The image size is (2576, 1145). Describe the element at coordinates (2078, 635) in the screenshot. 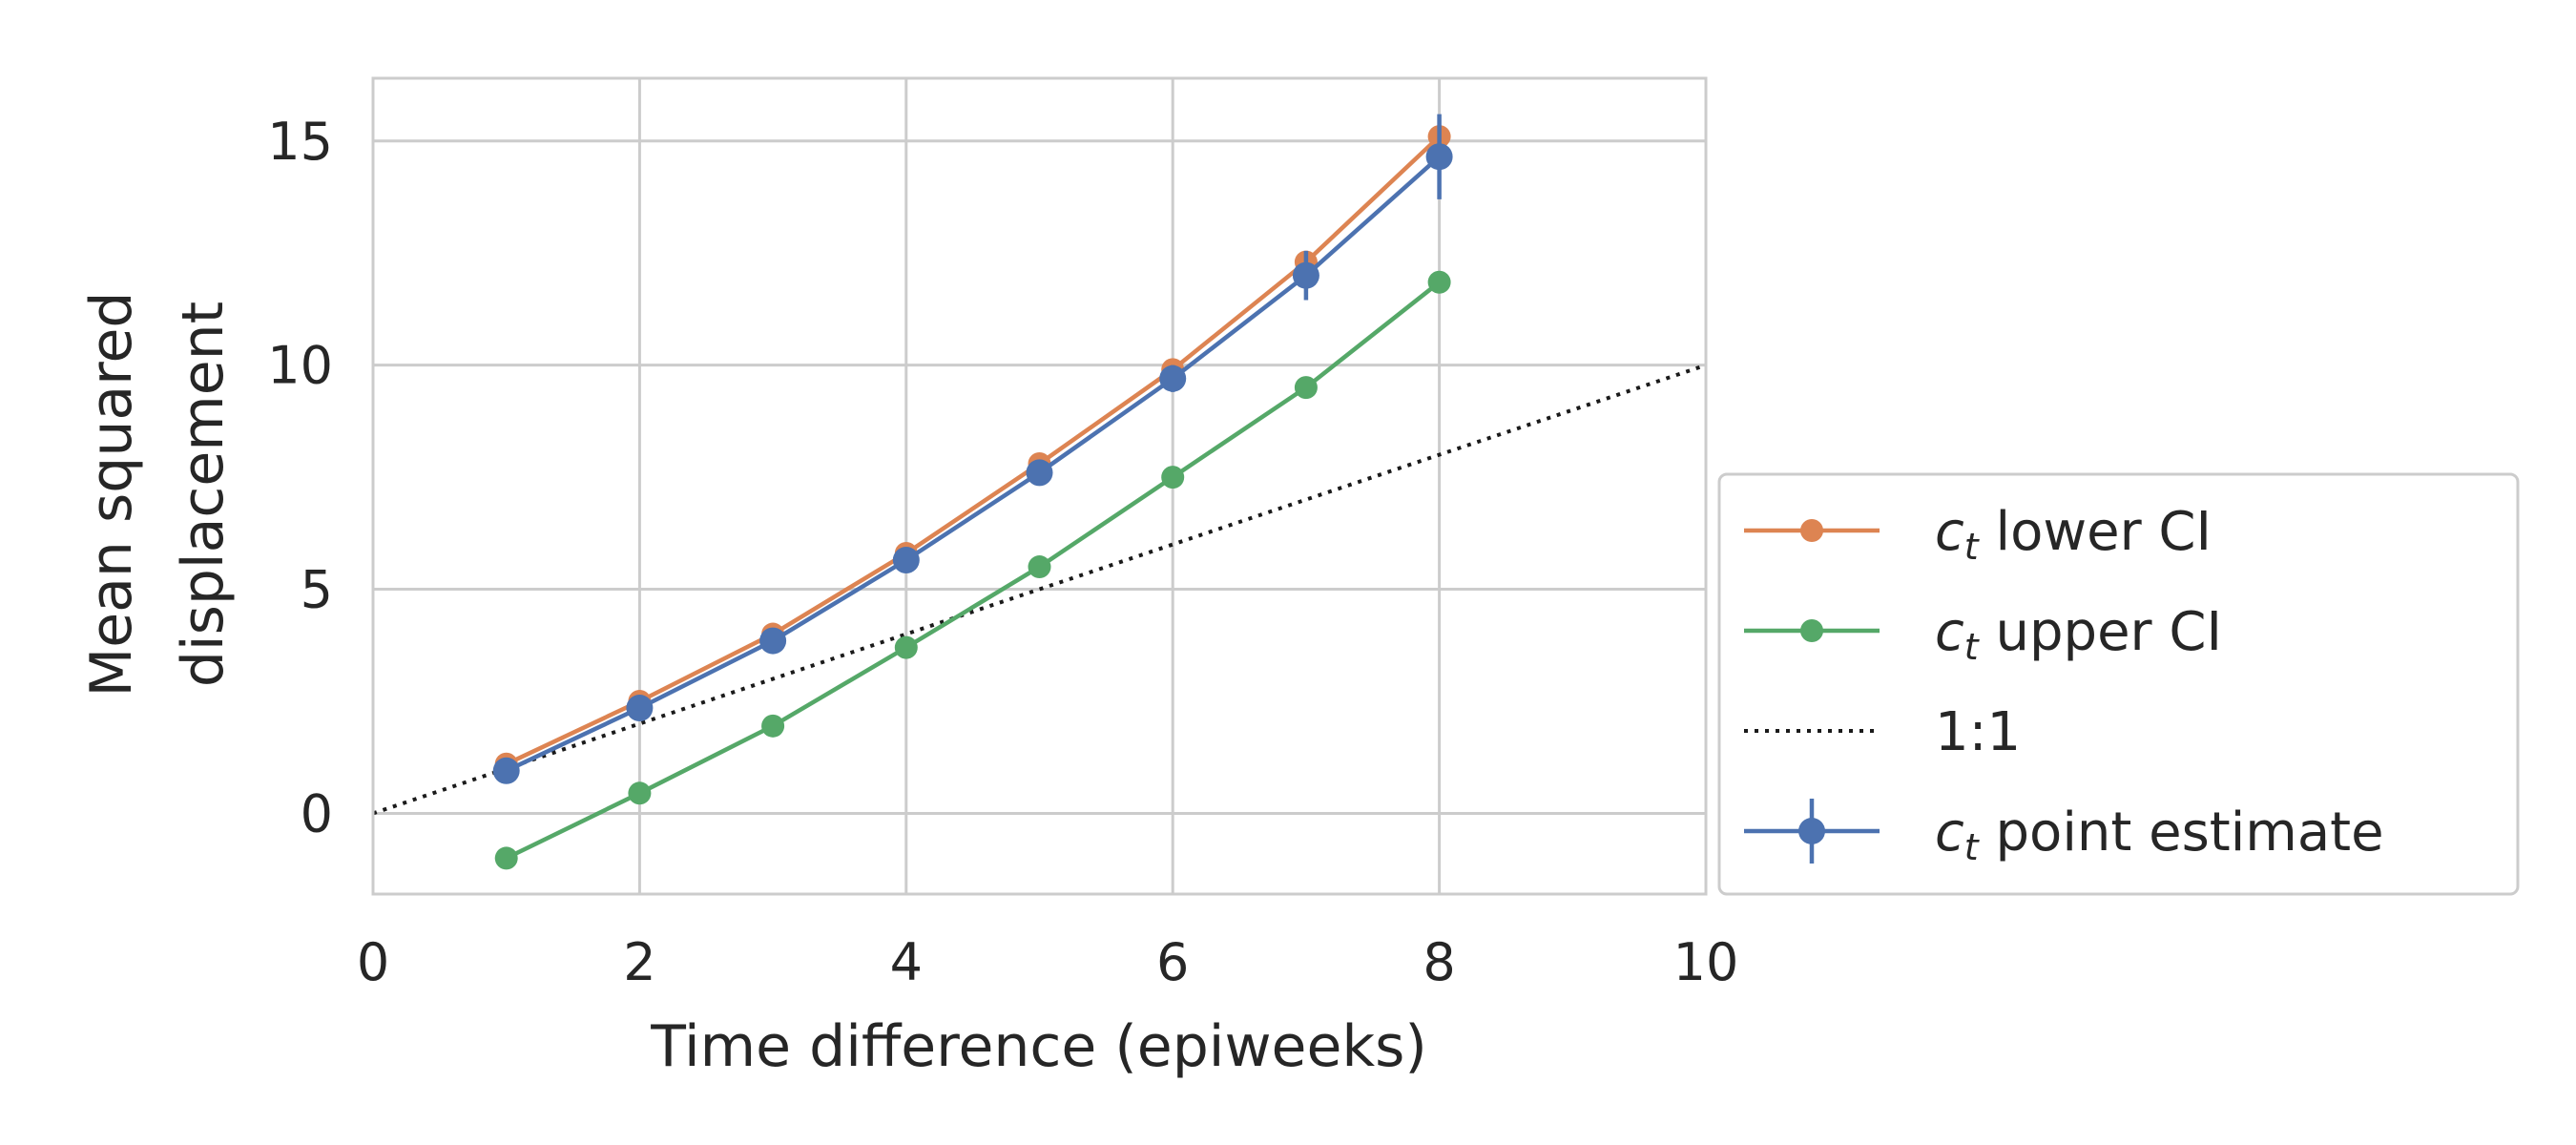

I see `legend-label: ct upper CI` at that location.